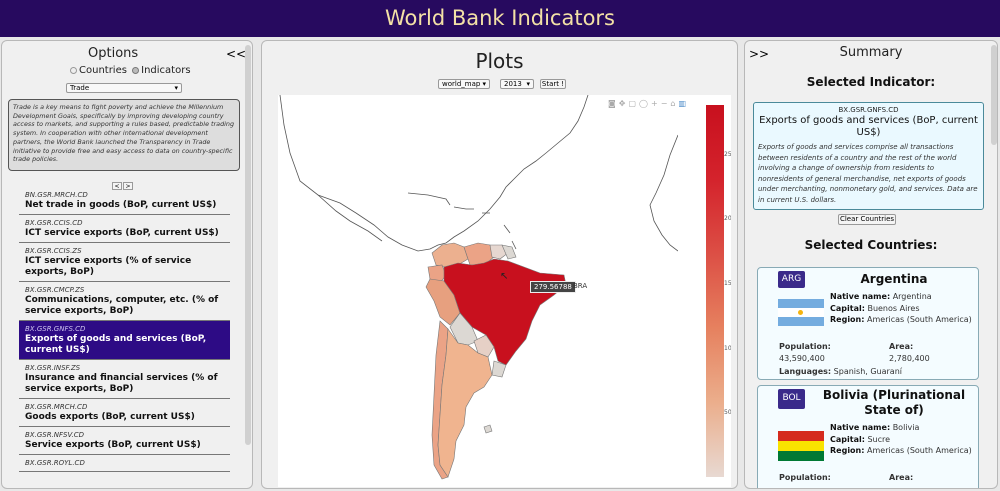  Describe the element at coordinates (791, 399) in the screenshot. I see `country-code-badge: BOL` at that location.